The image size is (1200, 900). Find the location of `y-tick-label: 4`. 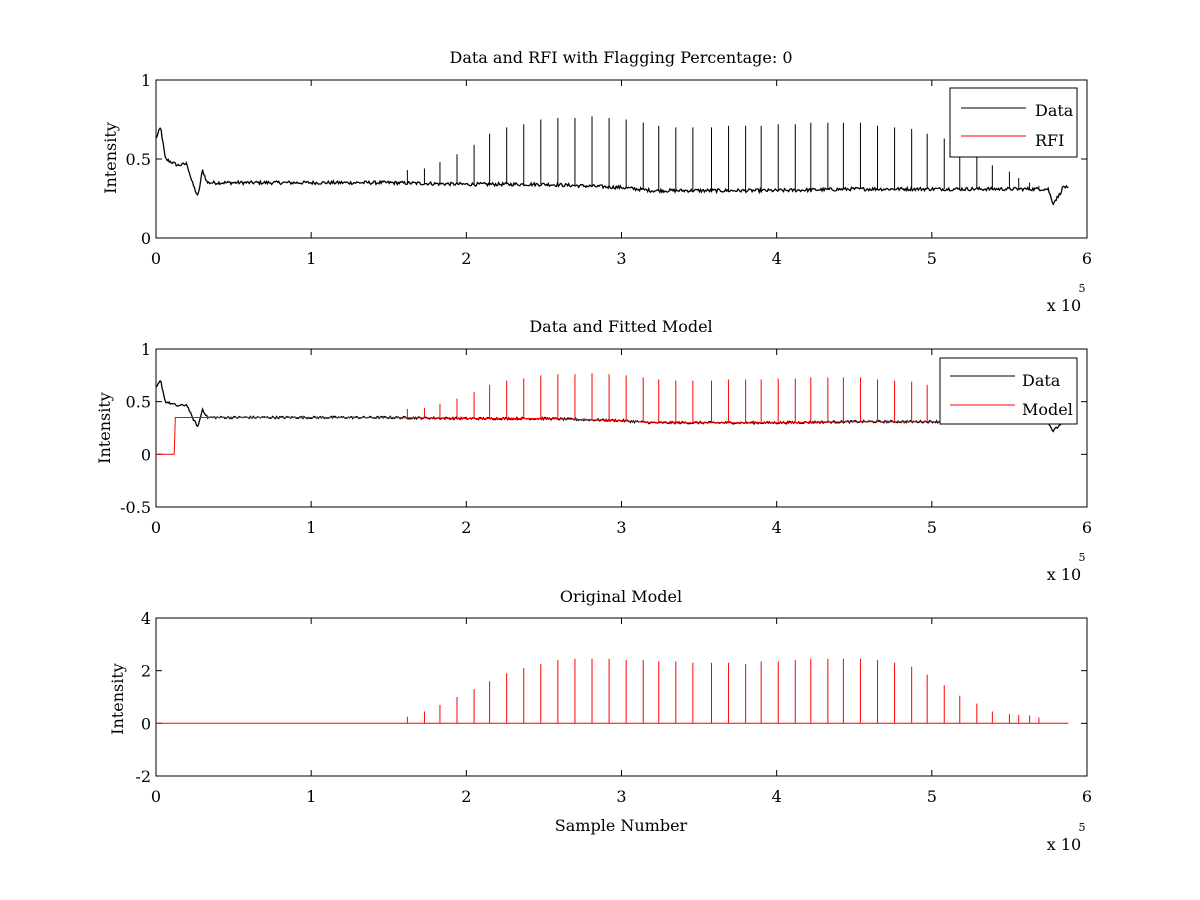

y-tick-label: 4 is located at coordinates (146, 618).